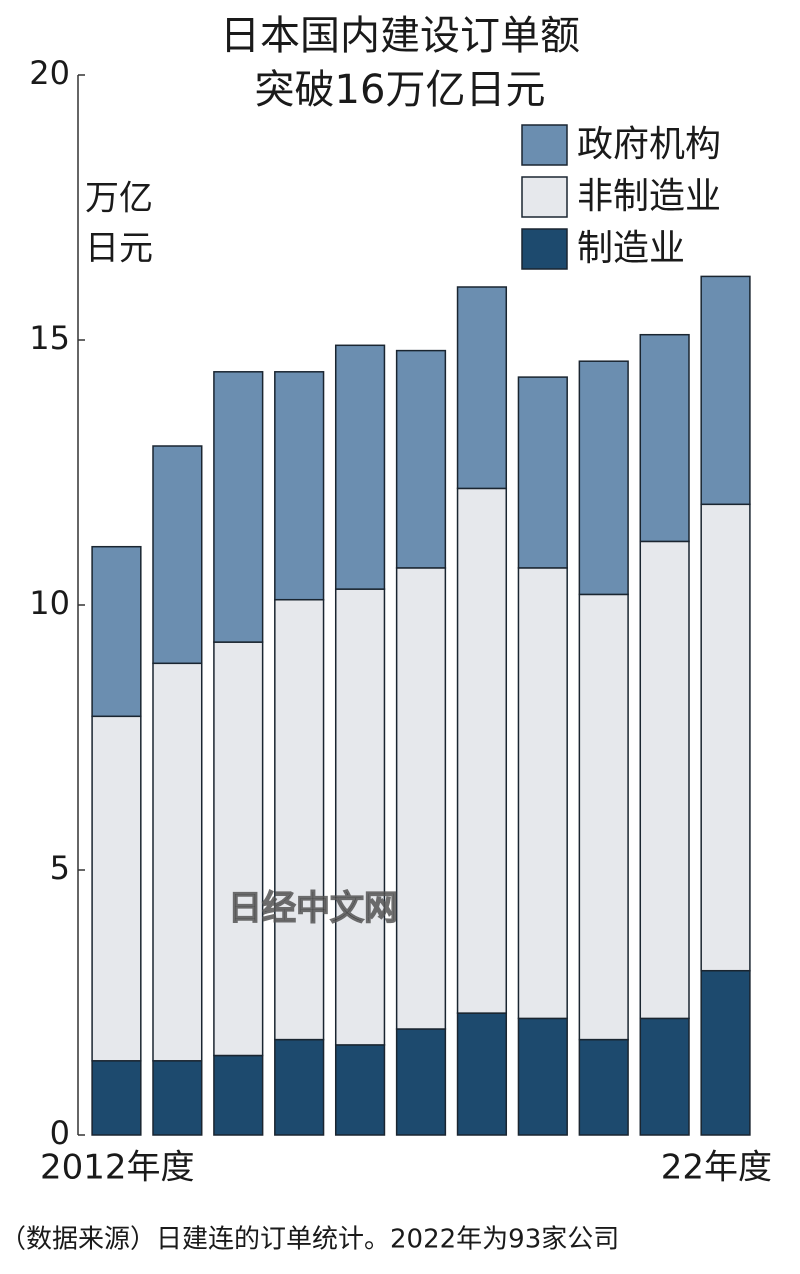  Describe the element at coordinates (49, 338) in the screenshot. I see `y-tick-label: 15` at that location.